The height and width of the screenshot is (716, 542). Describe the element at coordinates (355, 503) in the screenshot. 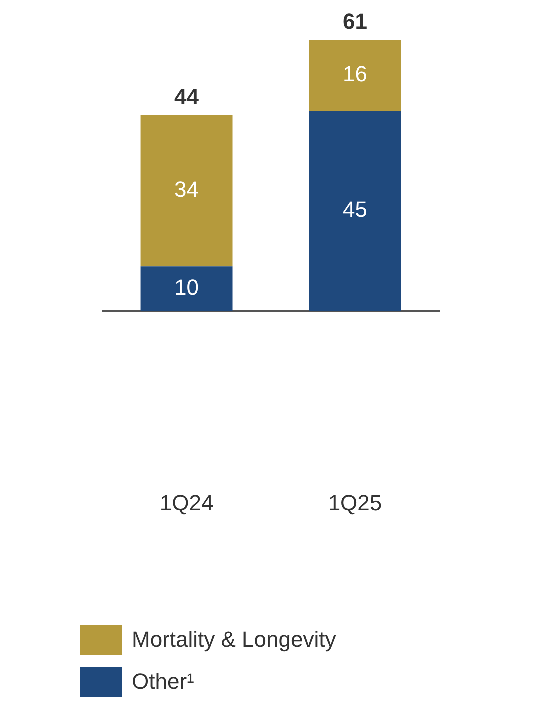

I see `x-tick-label: 1Q25` at that location.